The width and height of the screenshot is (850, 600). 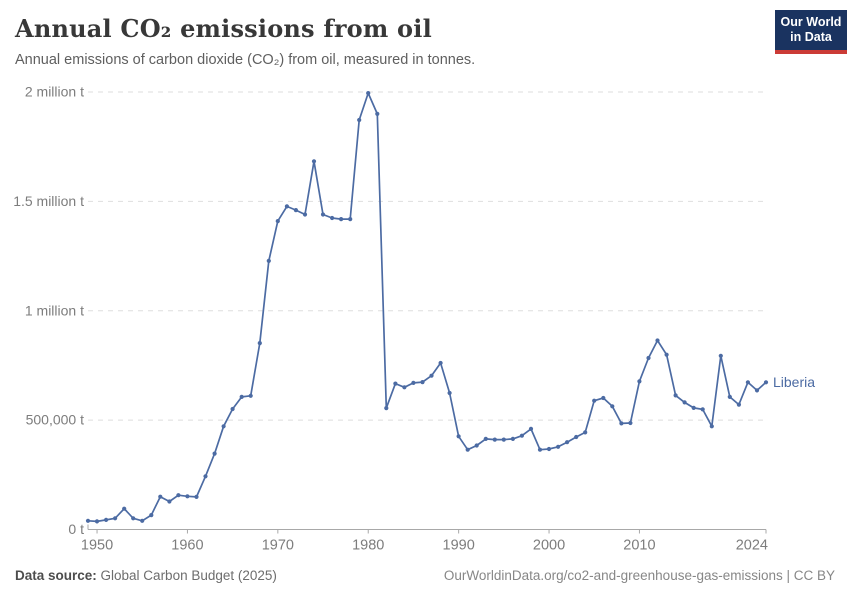 I want to click on owid-logo-line1: Our World, so click(x=811, y=22).